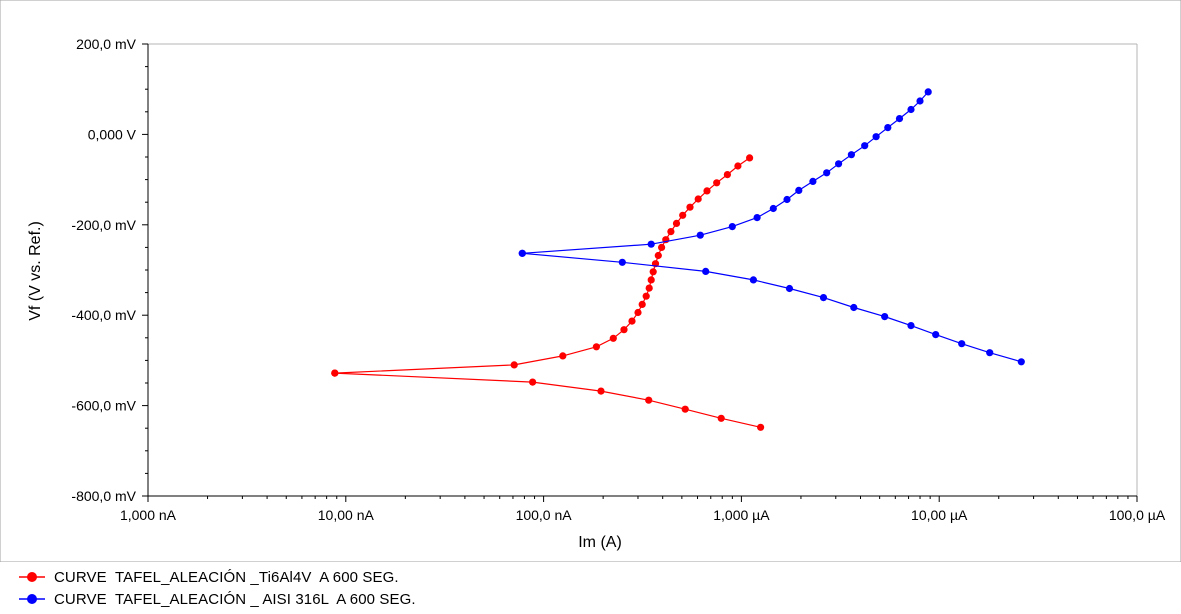 Image resolution: width=1181 pixels, height=614 pixels. What do you see at coordinates (106, 44) in the screenshot?
I see `y-tick-label: 200,0 mV` at bounding box center [106, 44].